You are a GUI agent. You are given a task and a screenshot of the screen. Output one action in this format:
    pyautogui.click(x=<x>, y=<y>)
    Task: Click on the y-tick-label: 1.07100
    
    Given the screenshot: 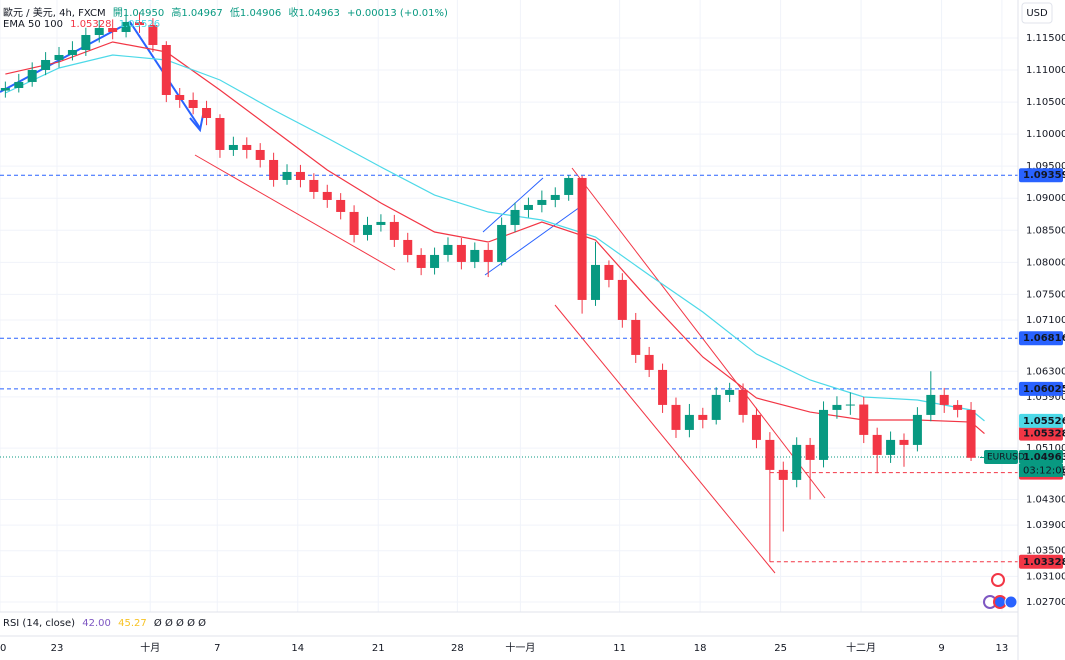 What is the action you would take?
    pyautogui.click(x=1045, y=320)
    